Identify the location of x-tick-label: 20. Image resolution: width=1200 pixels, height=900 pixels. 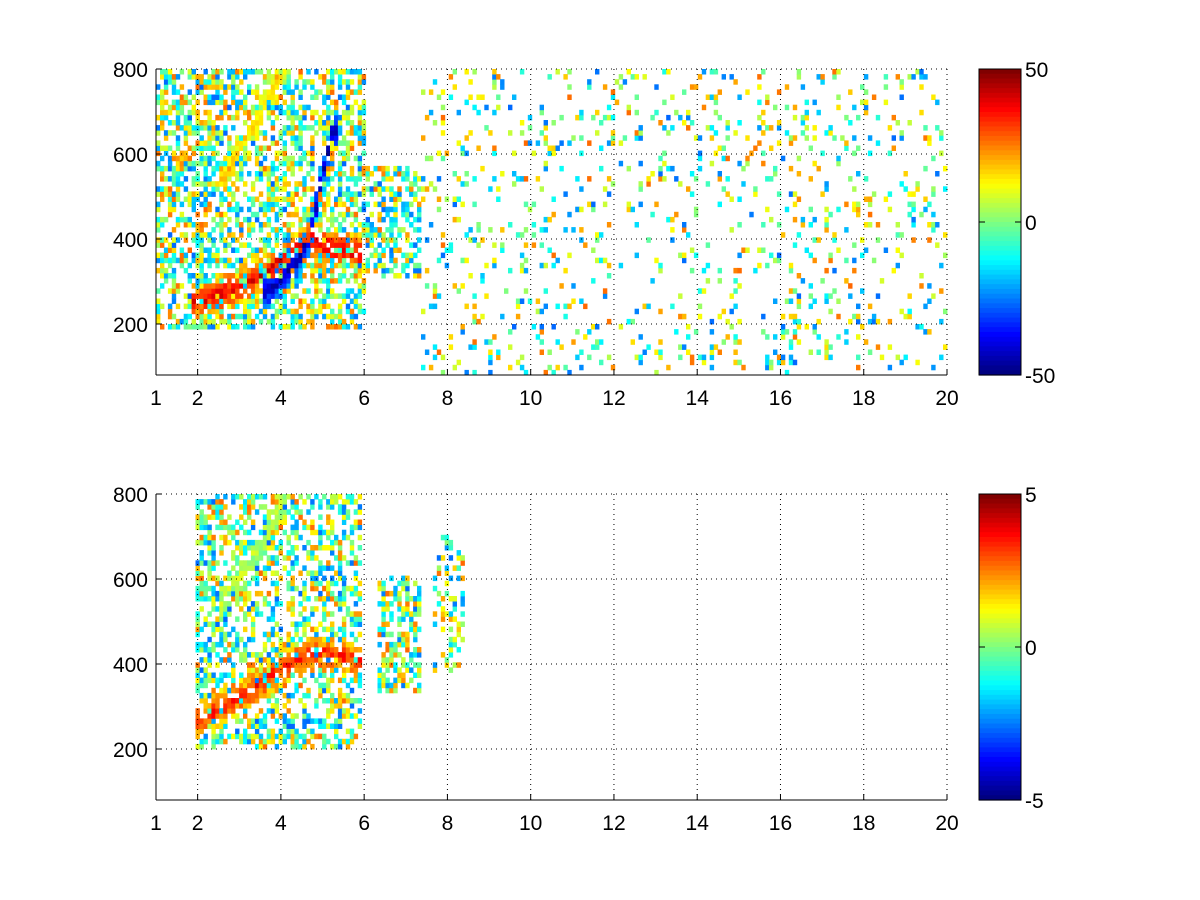
(946, 823).